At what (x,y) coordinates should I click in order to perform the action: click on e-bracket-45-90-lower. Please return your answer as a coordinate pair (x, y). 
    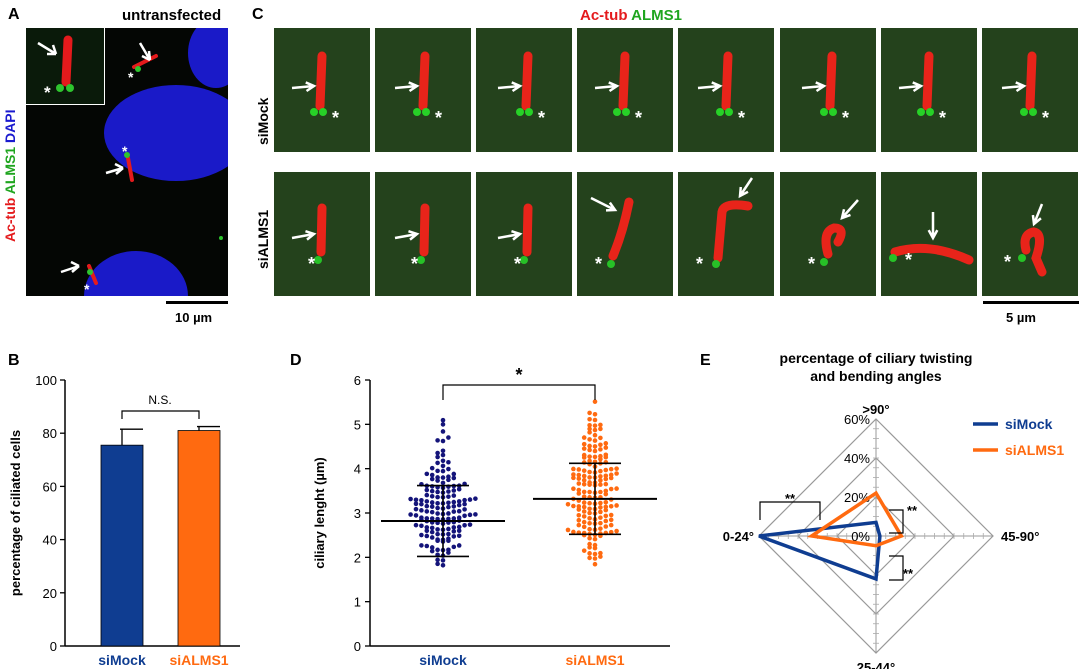
    Looking at the image, I should click on (896, 568).